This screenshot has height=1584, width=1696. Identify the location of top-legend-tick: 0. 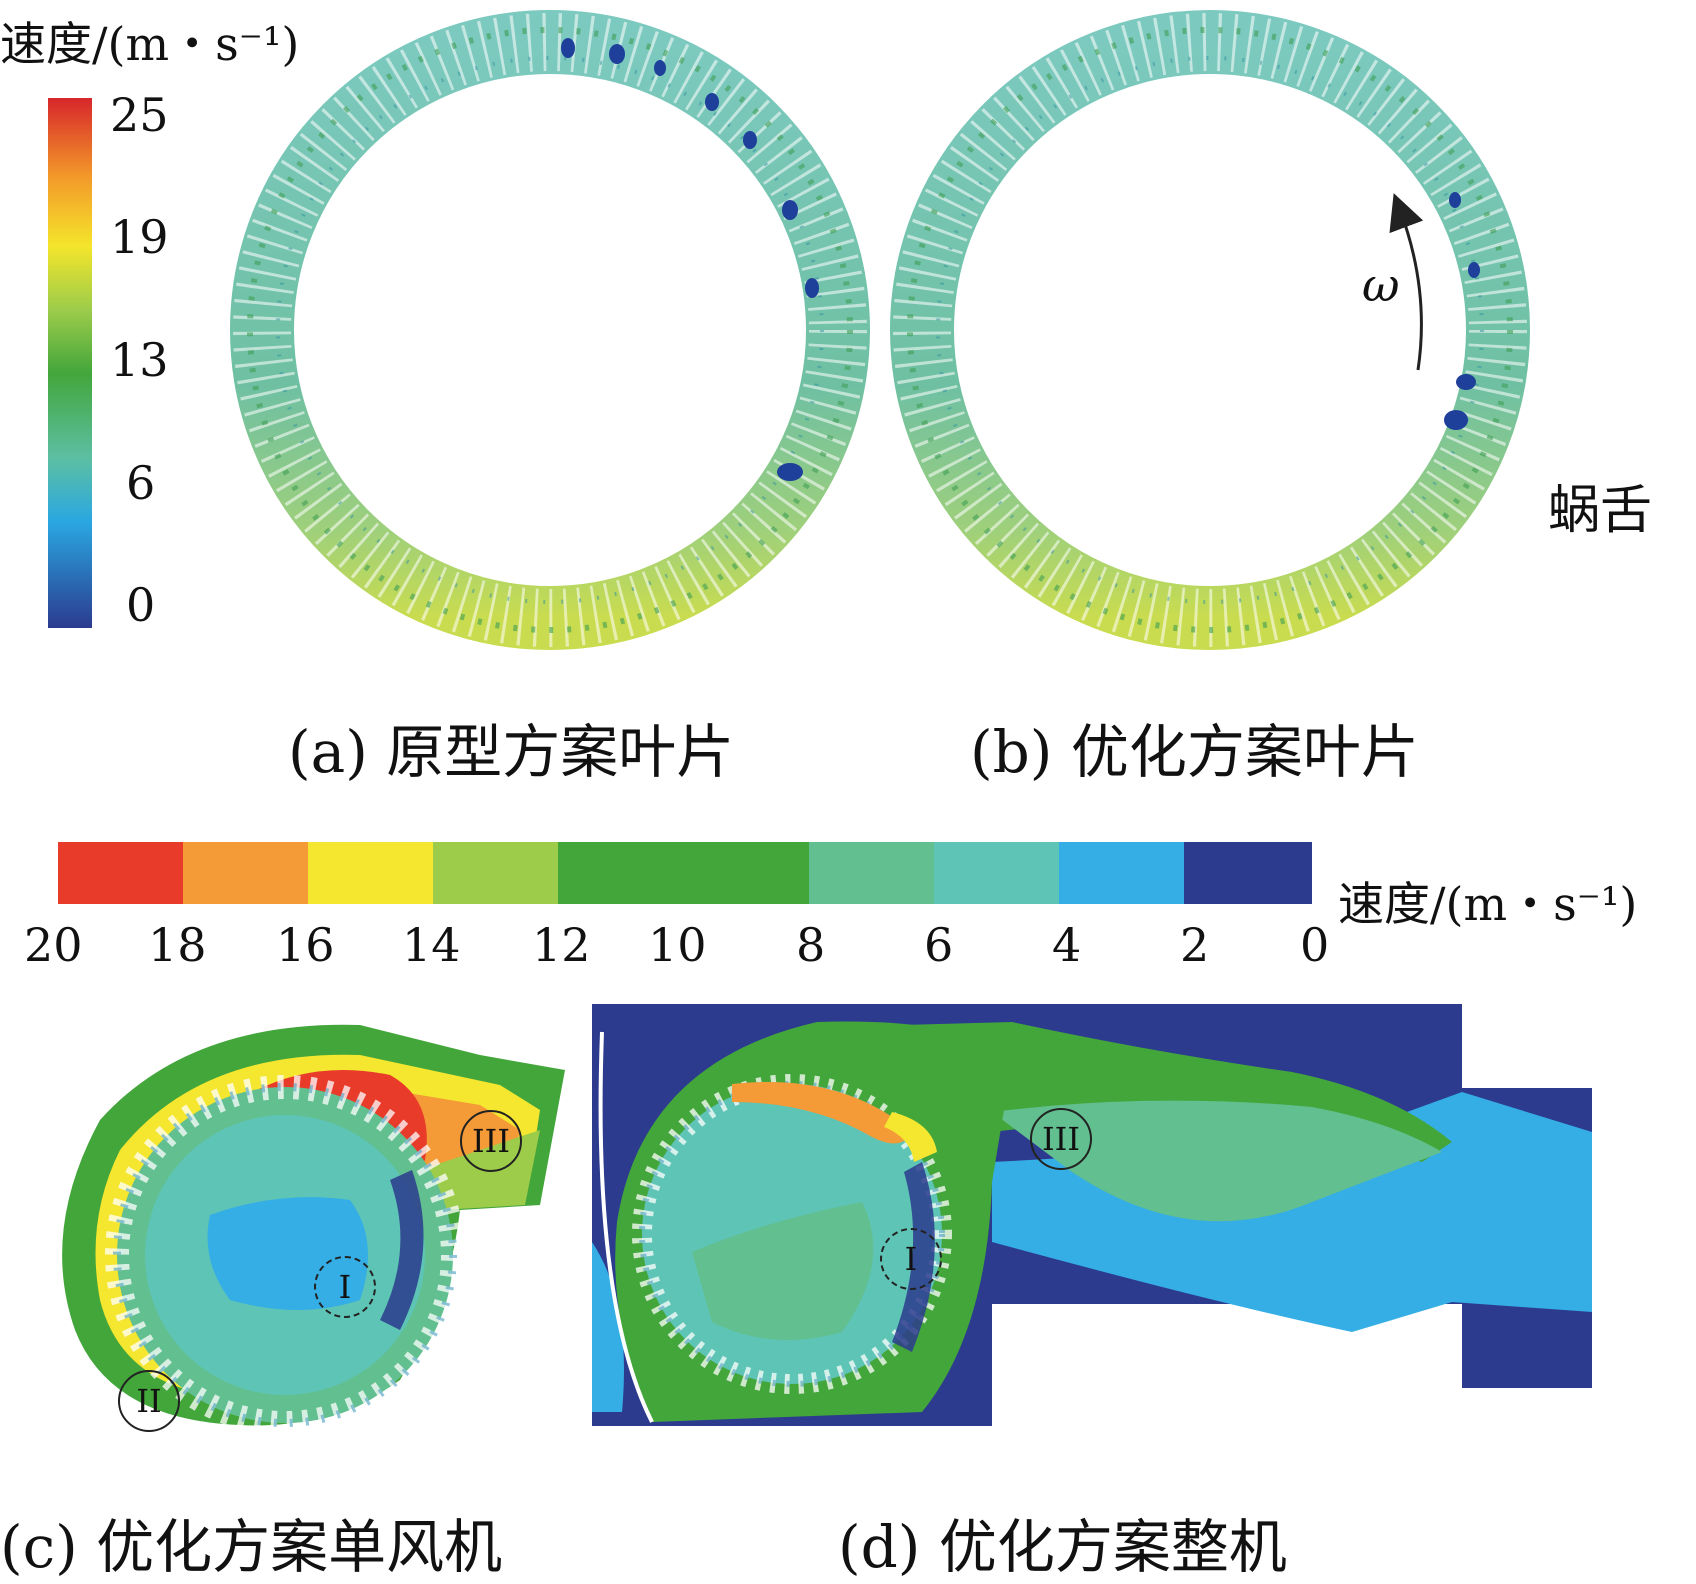
(141, 605).